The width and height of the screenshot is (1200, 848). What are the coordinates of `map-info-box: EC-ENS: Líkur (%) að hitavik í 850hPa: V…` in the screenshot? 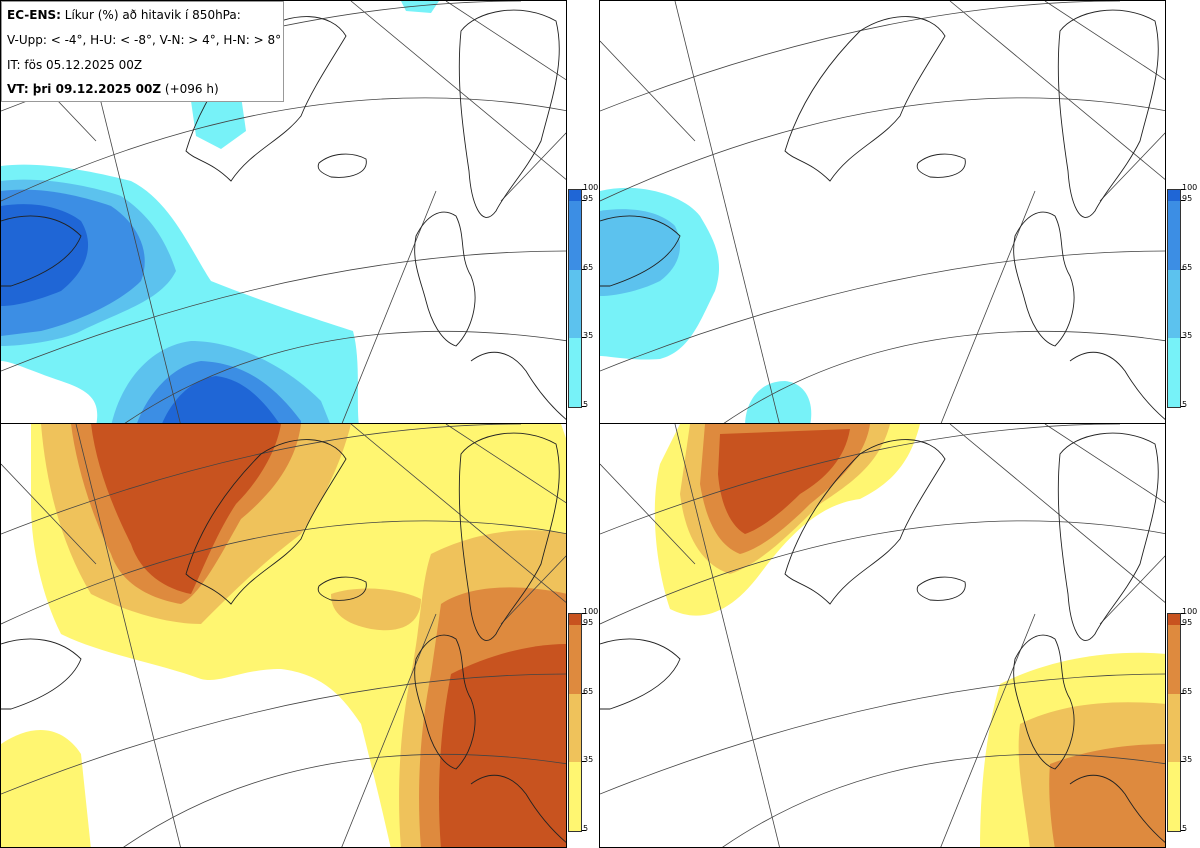 It's located at (142, 51).